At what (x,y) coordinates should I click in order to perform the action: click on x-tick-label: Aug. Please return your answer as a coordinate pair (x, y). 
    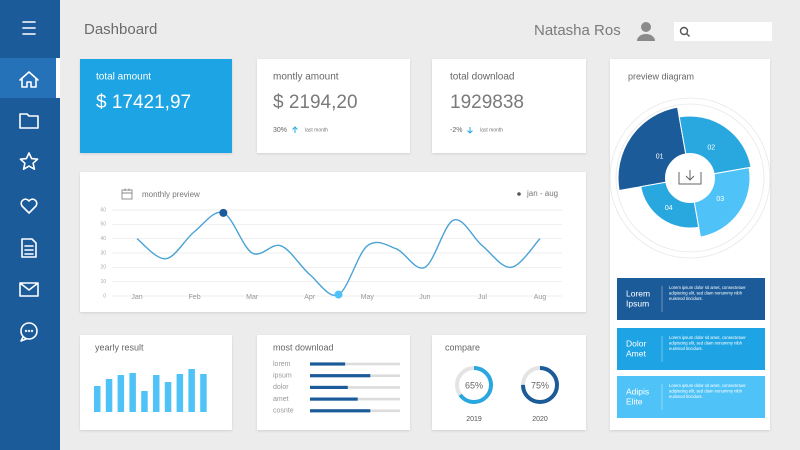
    Looking at the image, I should click on (540, 297).